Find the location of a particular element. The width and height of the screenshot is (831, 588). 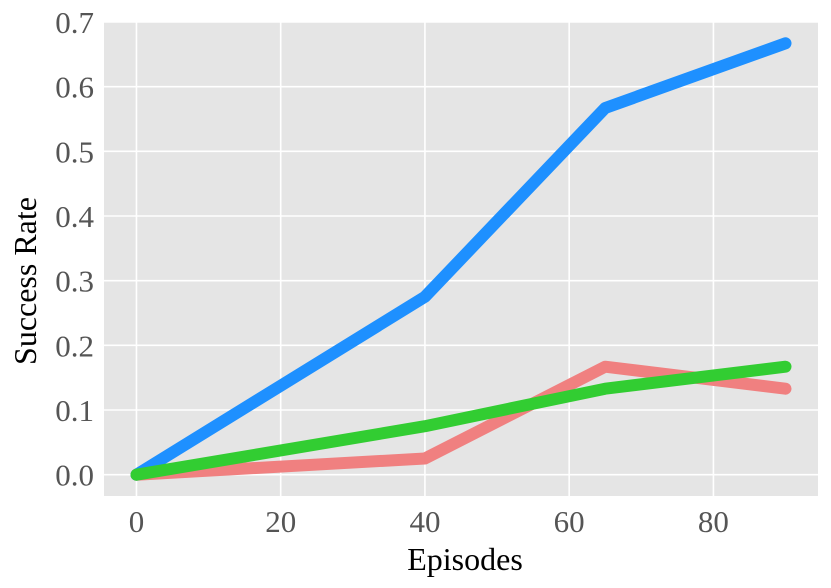

y-tick-label: 0.3 is located at coordinates (74, 281).